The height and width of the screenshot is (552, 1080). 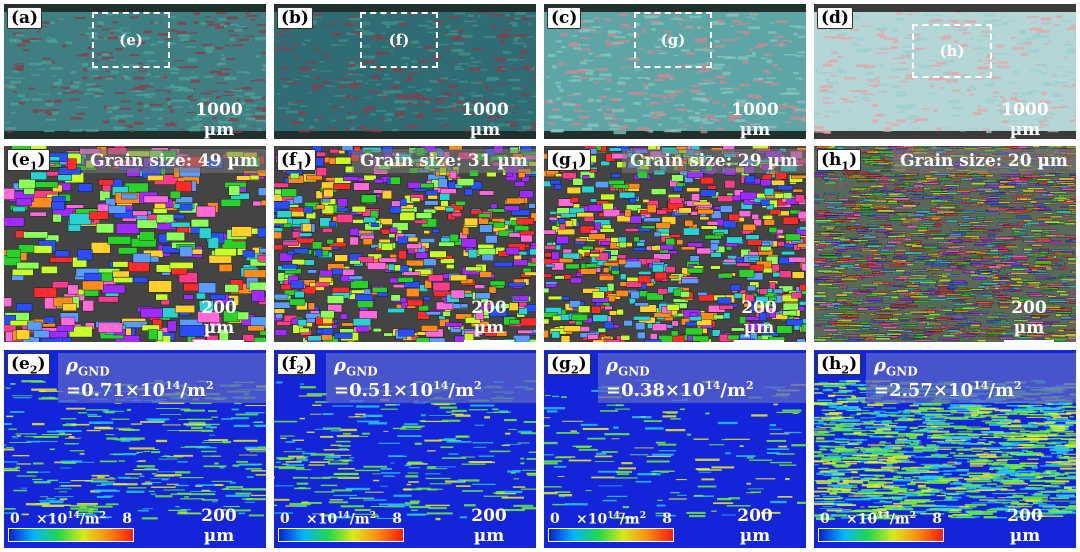 What do you see at coordinates (835, 18) in the screenshot?
I see `panel-label-d: (d)` at bounding box center [835, 18].